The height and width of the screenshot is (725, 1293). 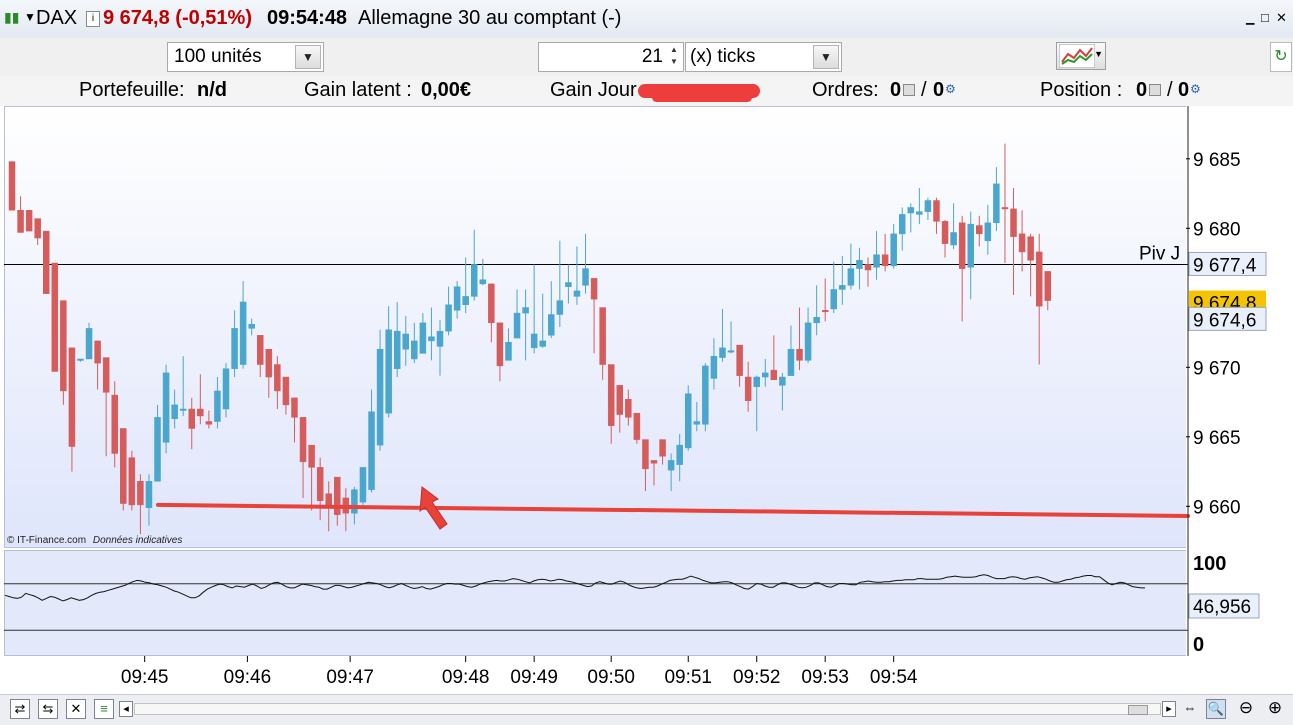 What do you see at coordinates (1265, 17) in the screenshot?
I see `maximize-icon: □` at bounding box center [1265, 17].